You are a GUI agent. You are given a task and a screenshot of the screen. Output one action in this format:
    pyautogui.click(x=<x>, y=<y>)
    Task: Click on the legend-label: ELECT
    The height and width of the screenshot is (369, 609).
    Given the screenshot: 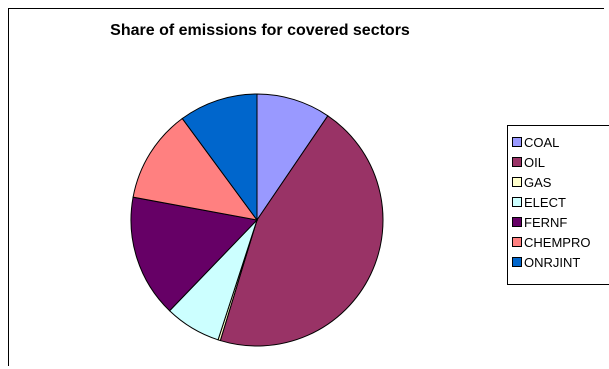 What is the action you would take?
    pyautogui.click(x=545, y=202)
    